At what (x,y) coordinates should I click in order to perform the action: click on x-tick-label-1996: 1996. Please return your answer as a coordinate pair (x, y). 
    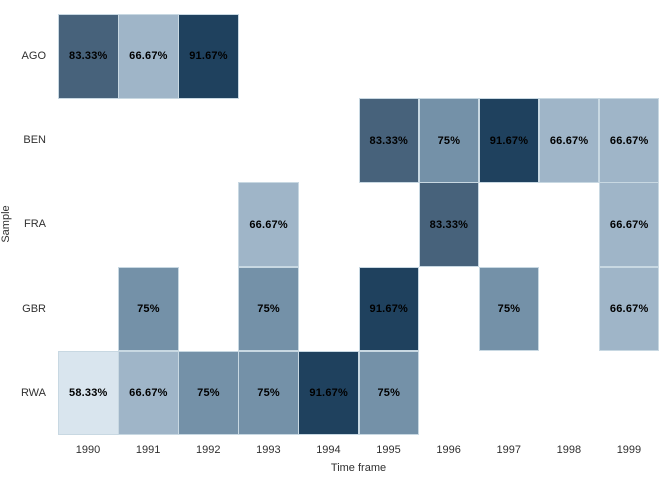
    Looking at the image, I should click on (448, 450).